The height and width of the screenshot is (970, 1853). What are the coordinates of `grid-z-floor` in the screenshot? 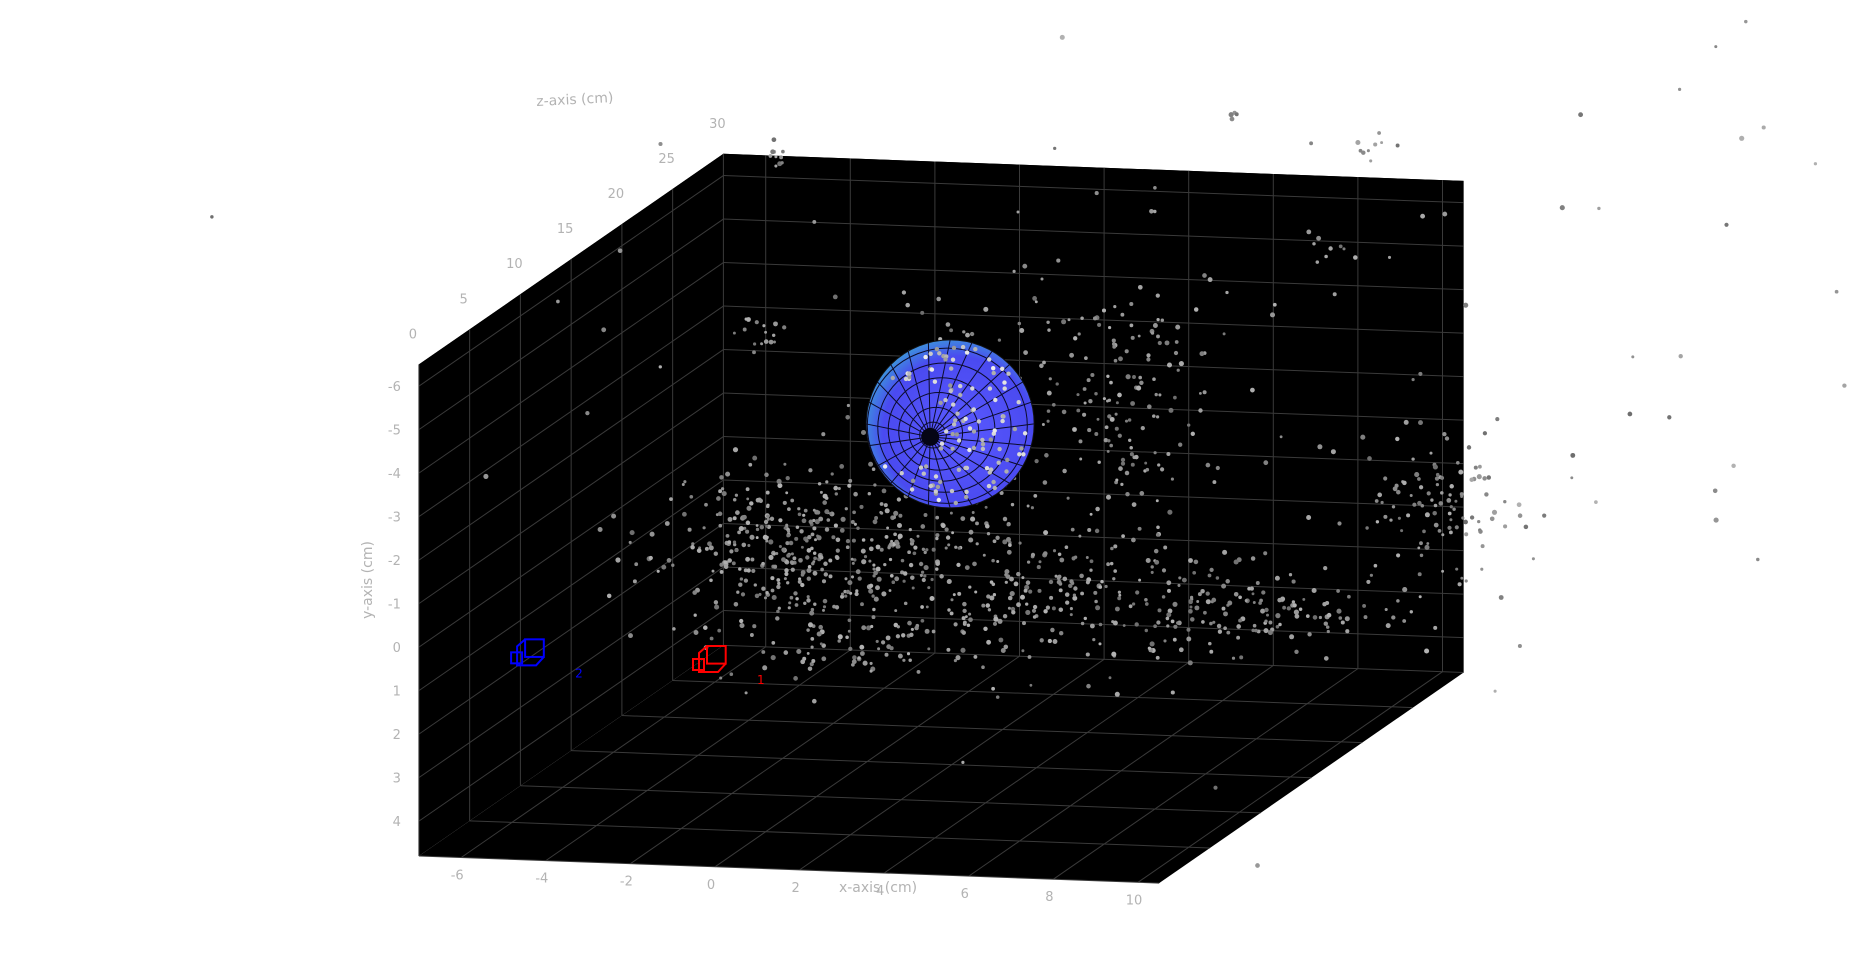 It's located at (789, 869).